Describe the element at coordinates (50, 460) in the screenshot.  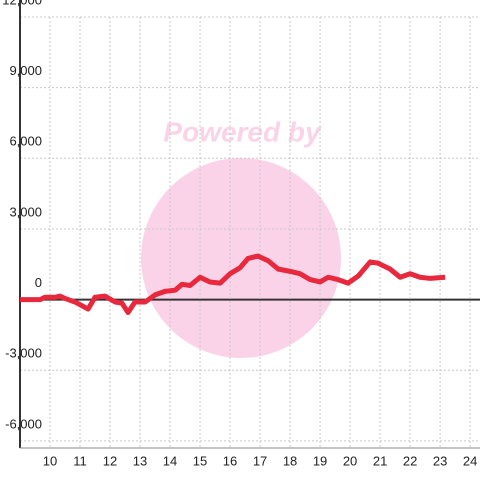
I see `x-tick-label: 10` at that location.